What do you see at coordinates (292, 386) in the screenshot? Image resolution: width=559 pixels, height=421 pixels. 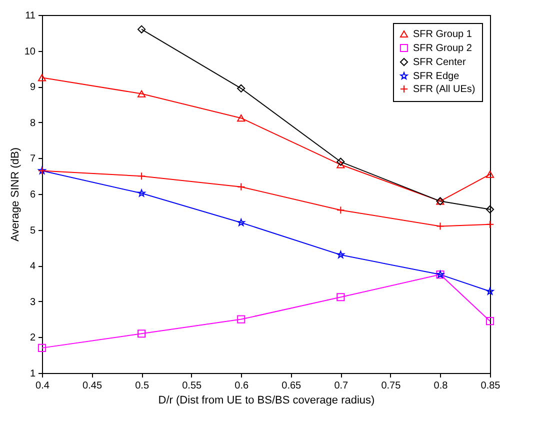 I see `x-tick-label: 0.65` at bounding box center [292, 386].